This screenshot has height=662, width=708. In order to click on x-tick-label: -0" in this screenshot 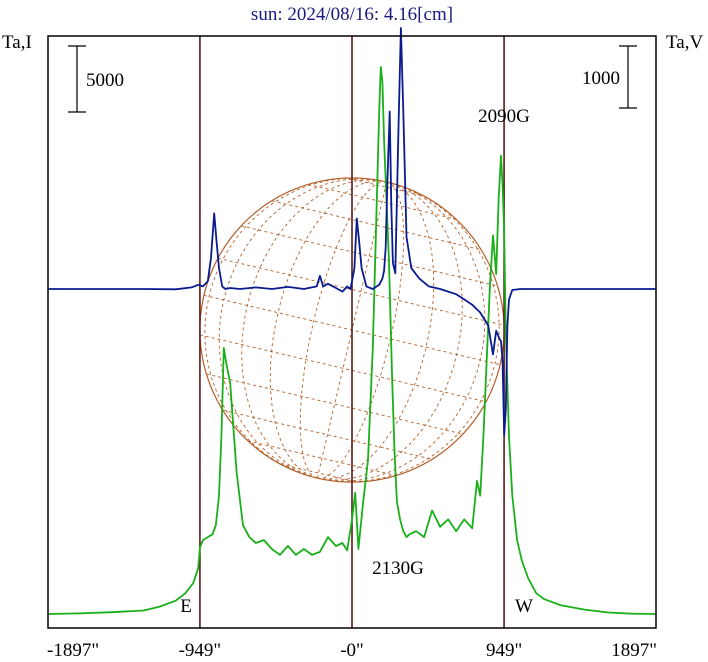, I will do `click(352, 650)`.